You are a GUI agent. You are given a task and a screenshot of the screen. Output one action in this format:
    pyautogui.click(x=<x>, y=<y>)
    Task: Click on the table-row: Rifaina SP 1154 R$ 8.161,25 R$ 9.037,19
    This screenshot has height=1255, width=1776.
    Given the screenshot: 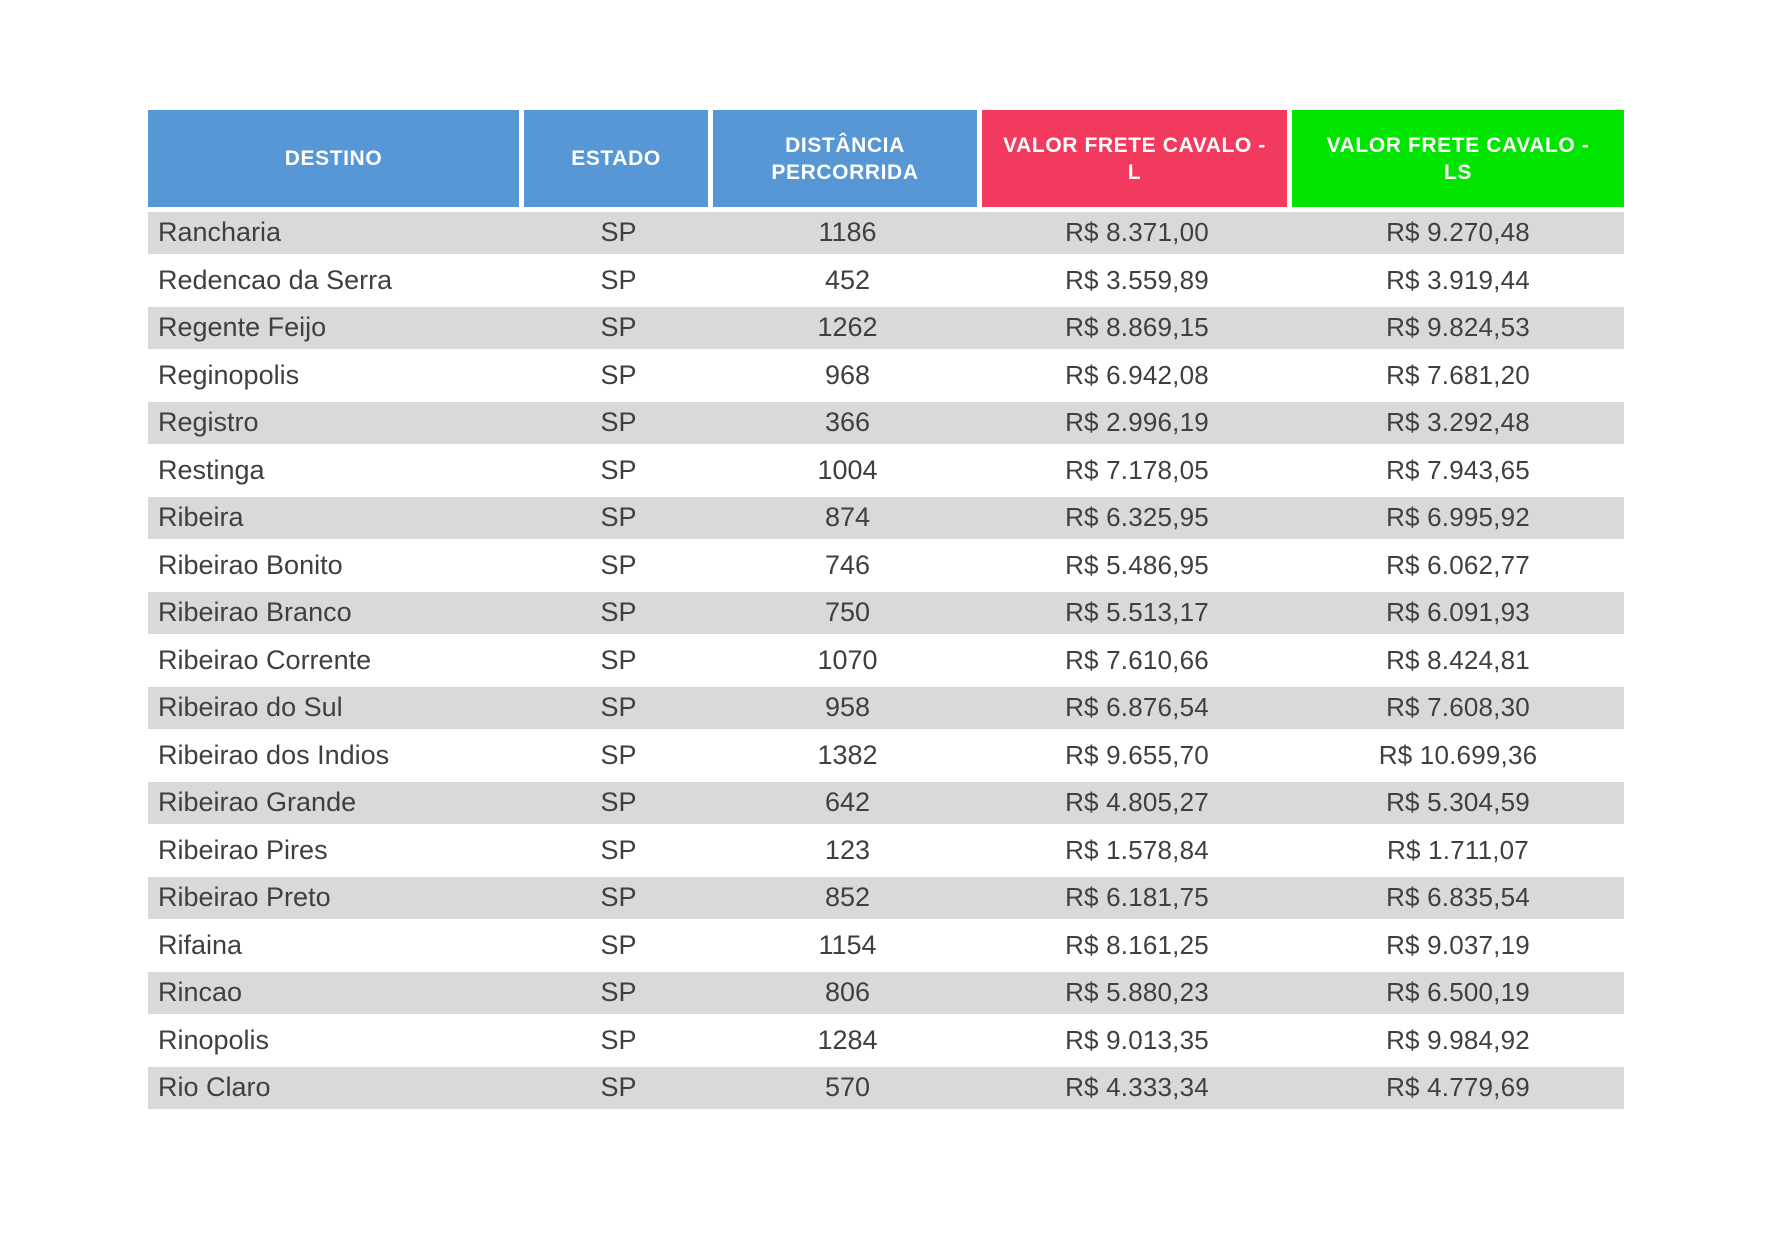 What is the action you would take?
    pyautogui.click(x=886, y=945)
    